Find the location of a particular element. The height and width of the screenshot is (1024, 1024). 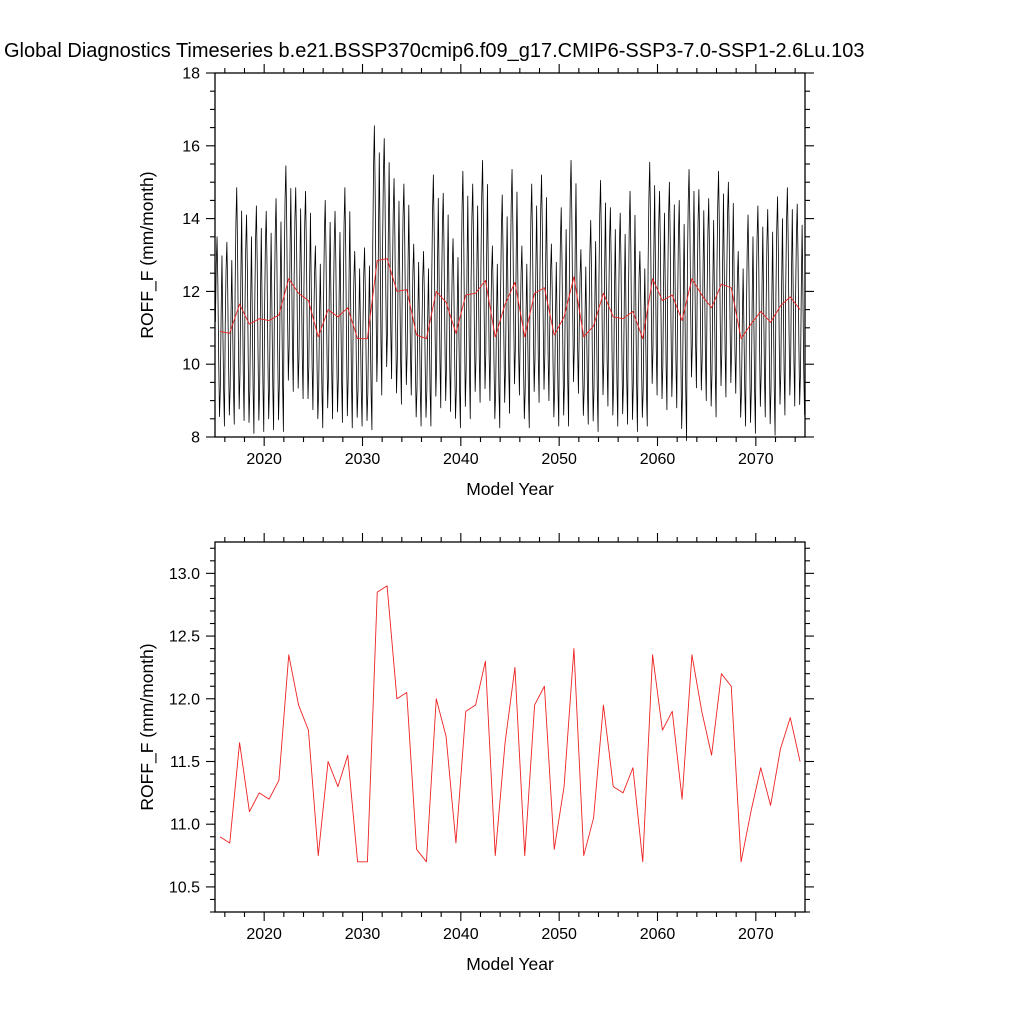

y-tick-label: 10.5 is located at coordinates (184, 887).